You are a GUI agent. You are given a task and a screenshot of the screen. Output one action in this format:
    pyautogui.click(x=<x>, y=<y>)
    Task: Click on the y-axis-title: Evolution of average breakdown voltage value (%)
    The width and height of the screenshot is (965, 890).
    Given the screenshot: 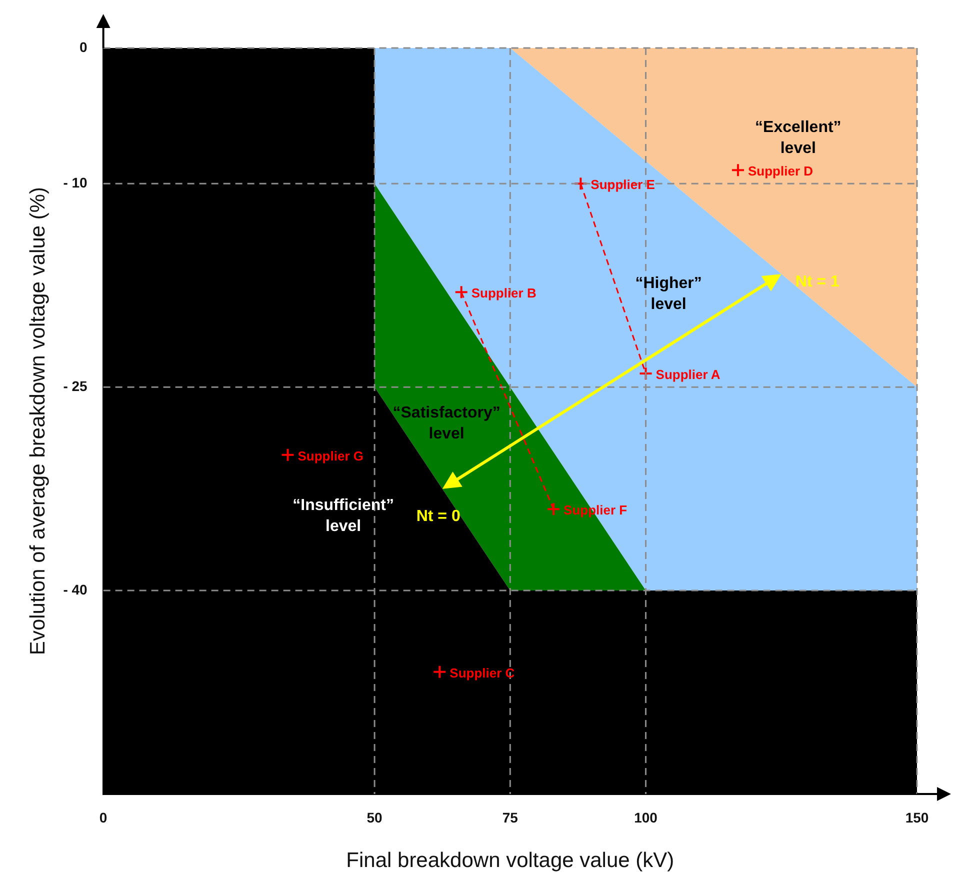 What is the action you would take?
    pyautogui.click(x=38, y=421)
    